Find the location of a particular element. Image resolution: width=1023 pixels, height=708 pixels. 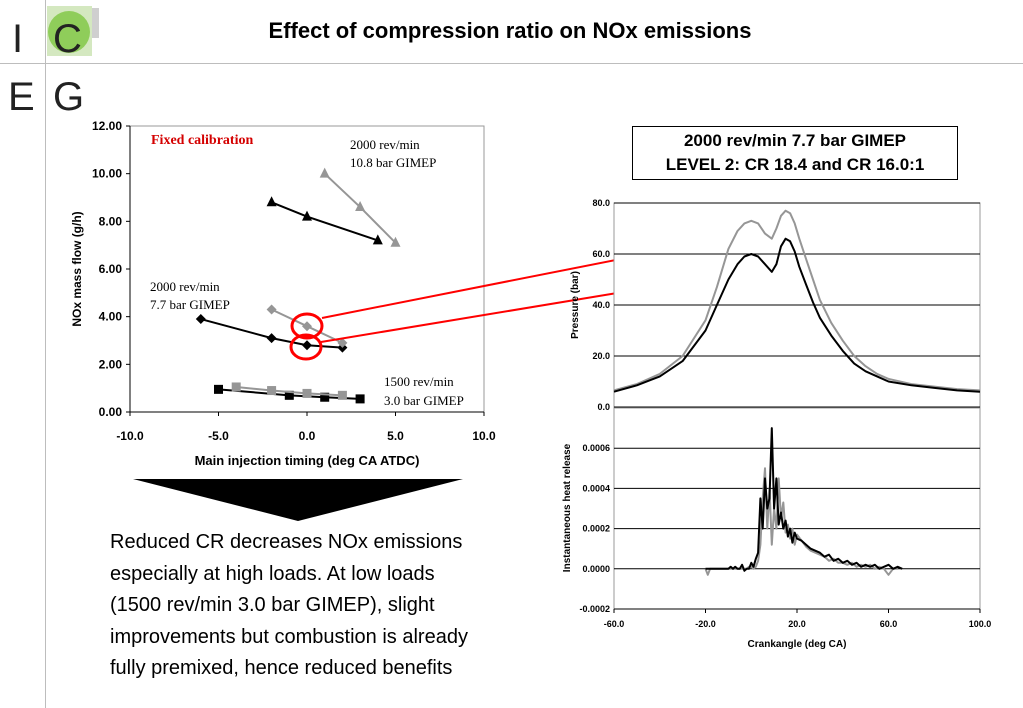

nox-xlabel: Main injection timing (deg CA ATDC) is located at coordinates (307, 460).